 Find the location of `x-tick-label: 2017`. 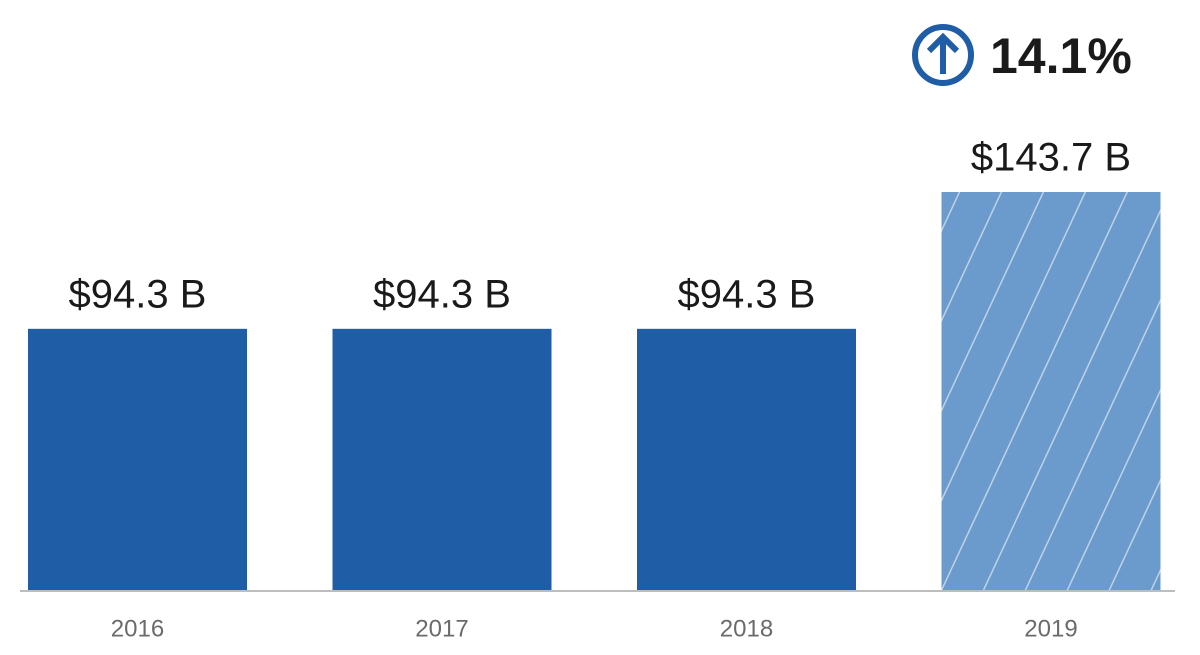

x-tick-label: 2017 is located at coordinates (441, 628).